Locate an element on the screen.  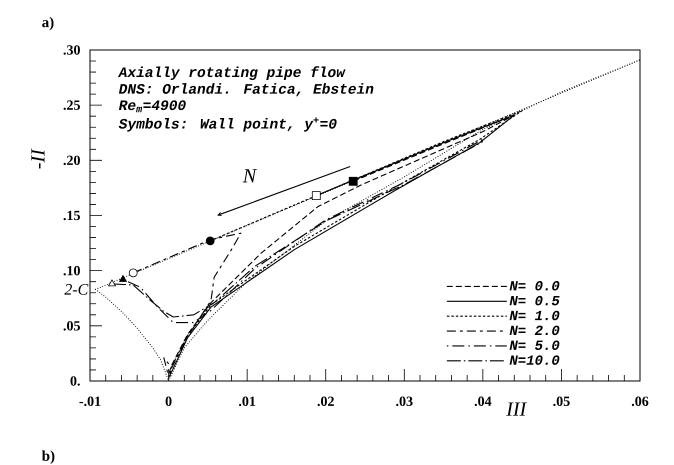
annotation: N is located at coordinates (250, 175).